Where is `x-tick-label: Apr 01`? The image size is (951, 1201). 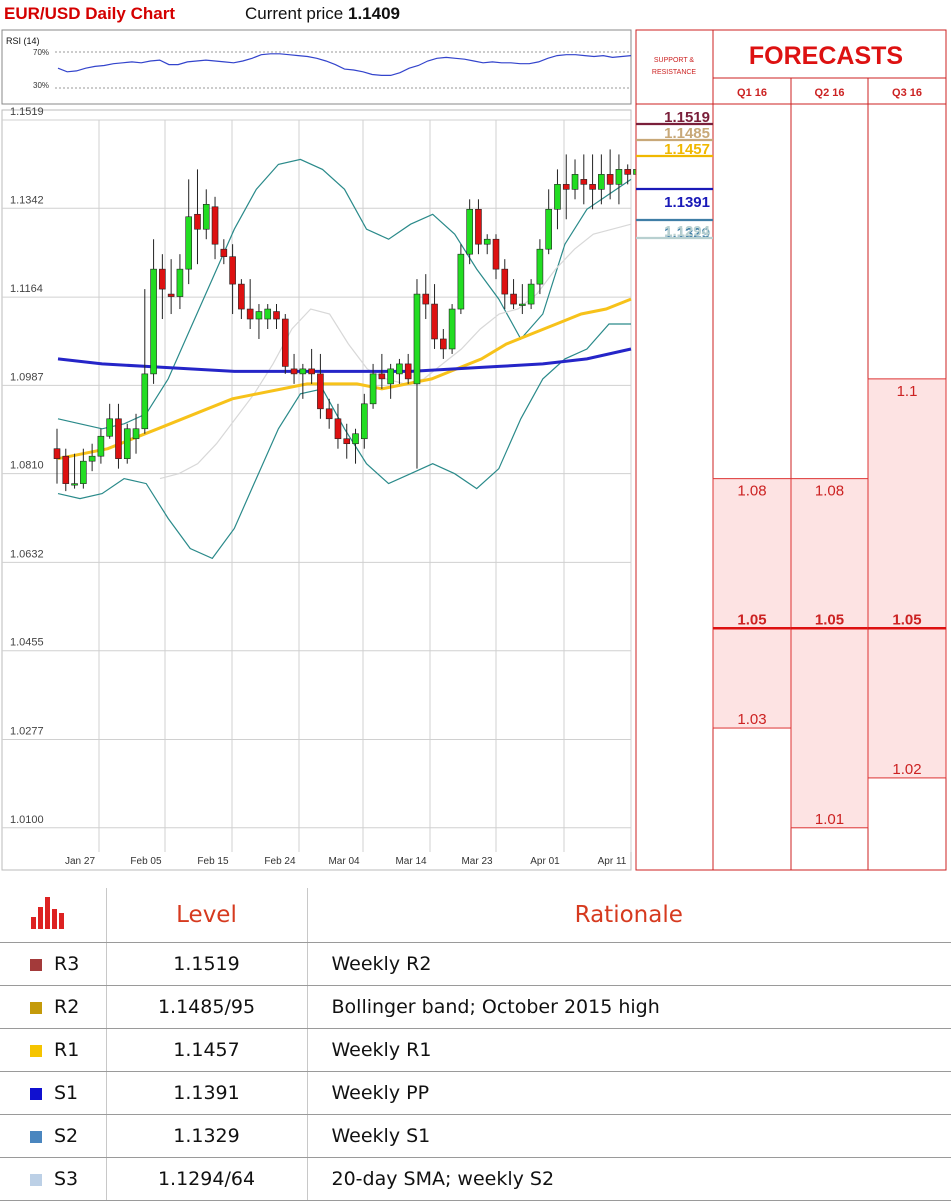
x-tick-label: Apr 01 is located at coordinates (545, 861).